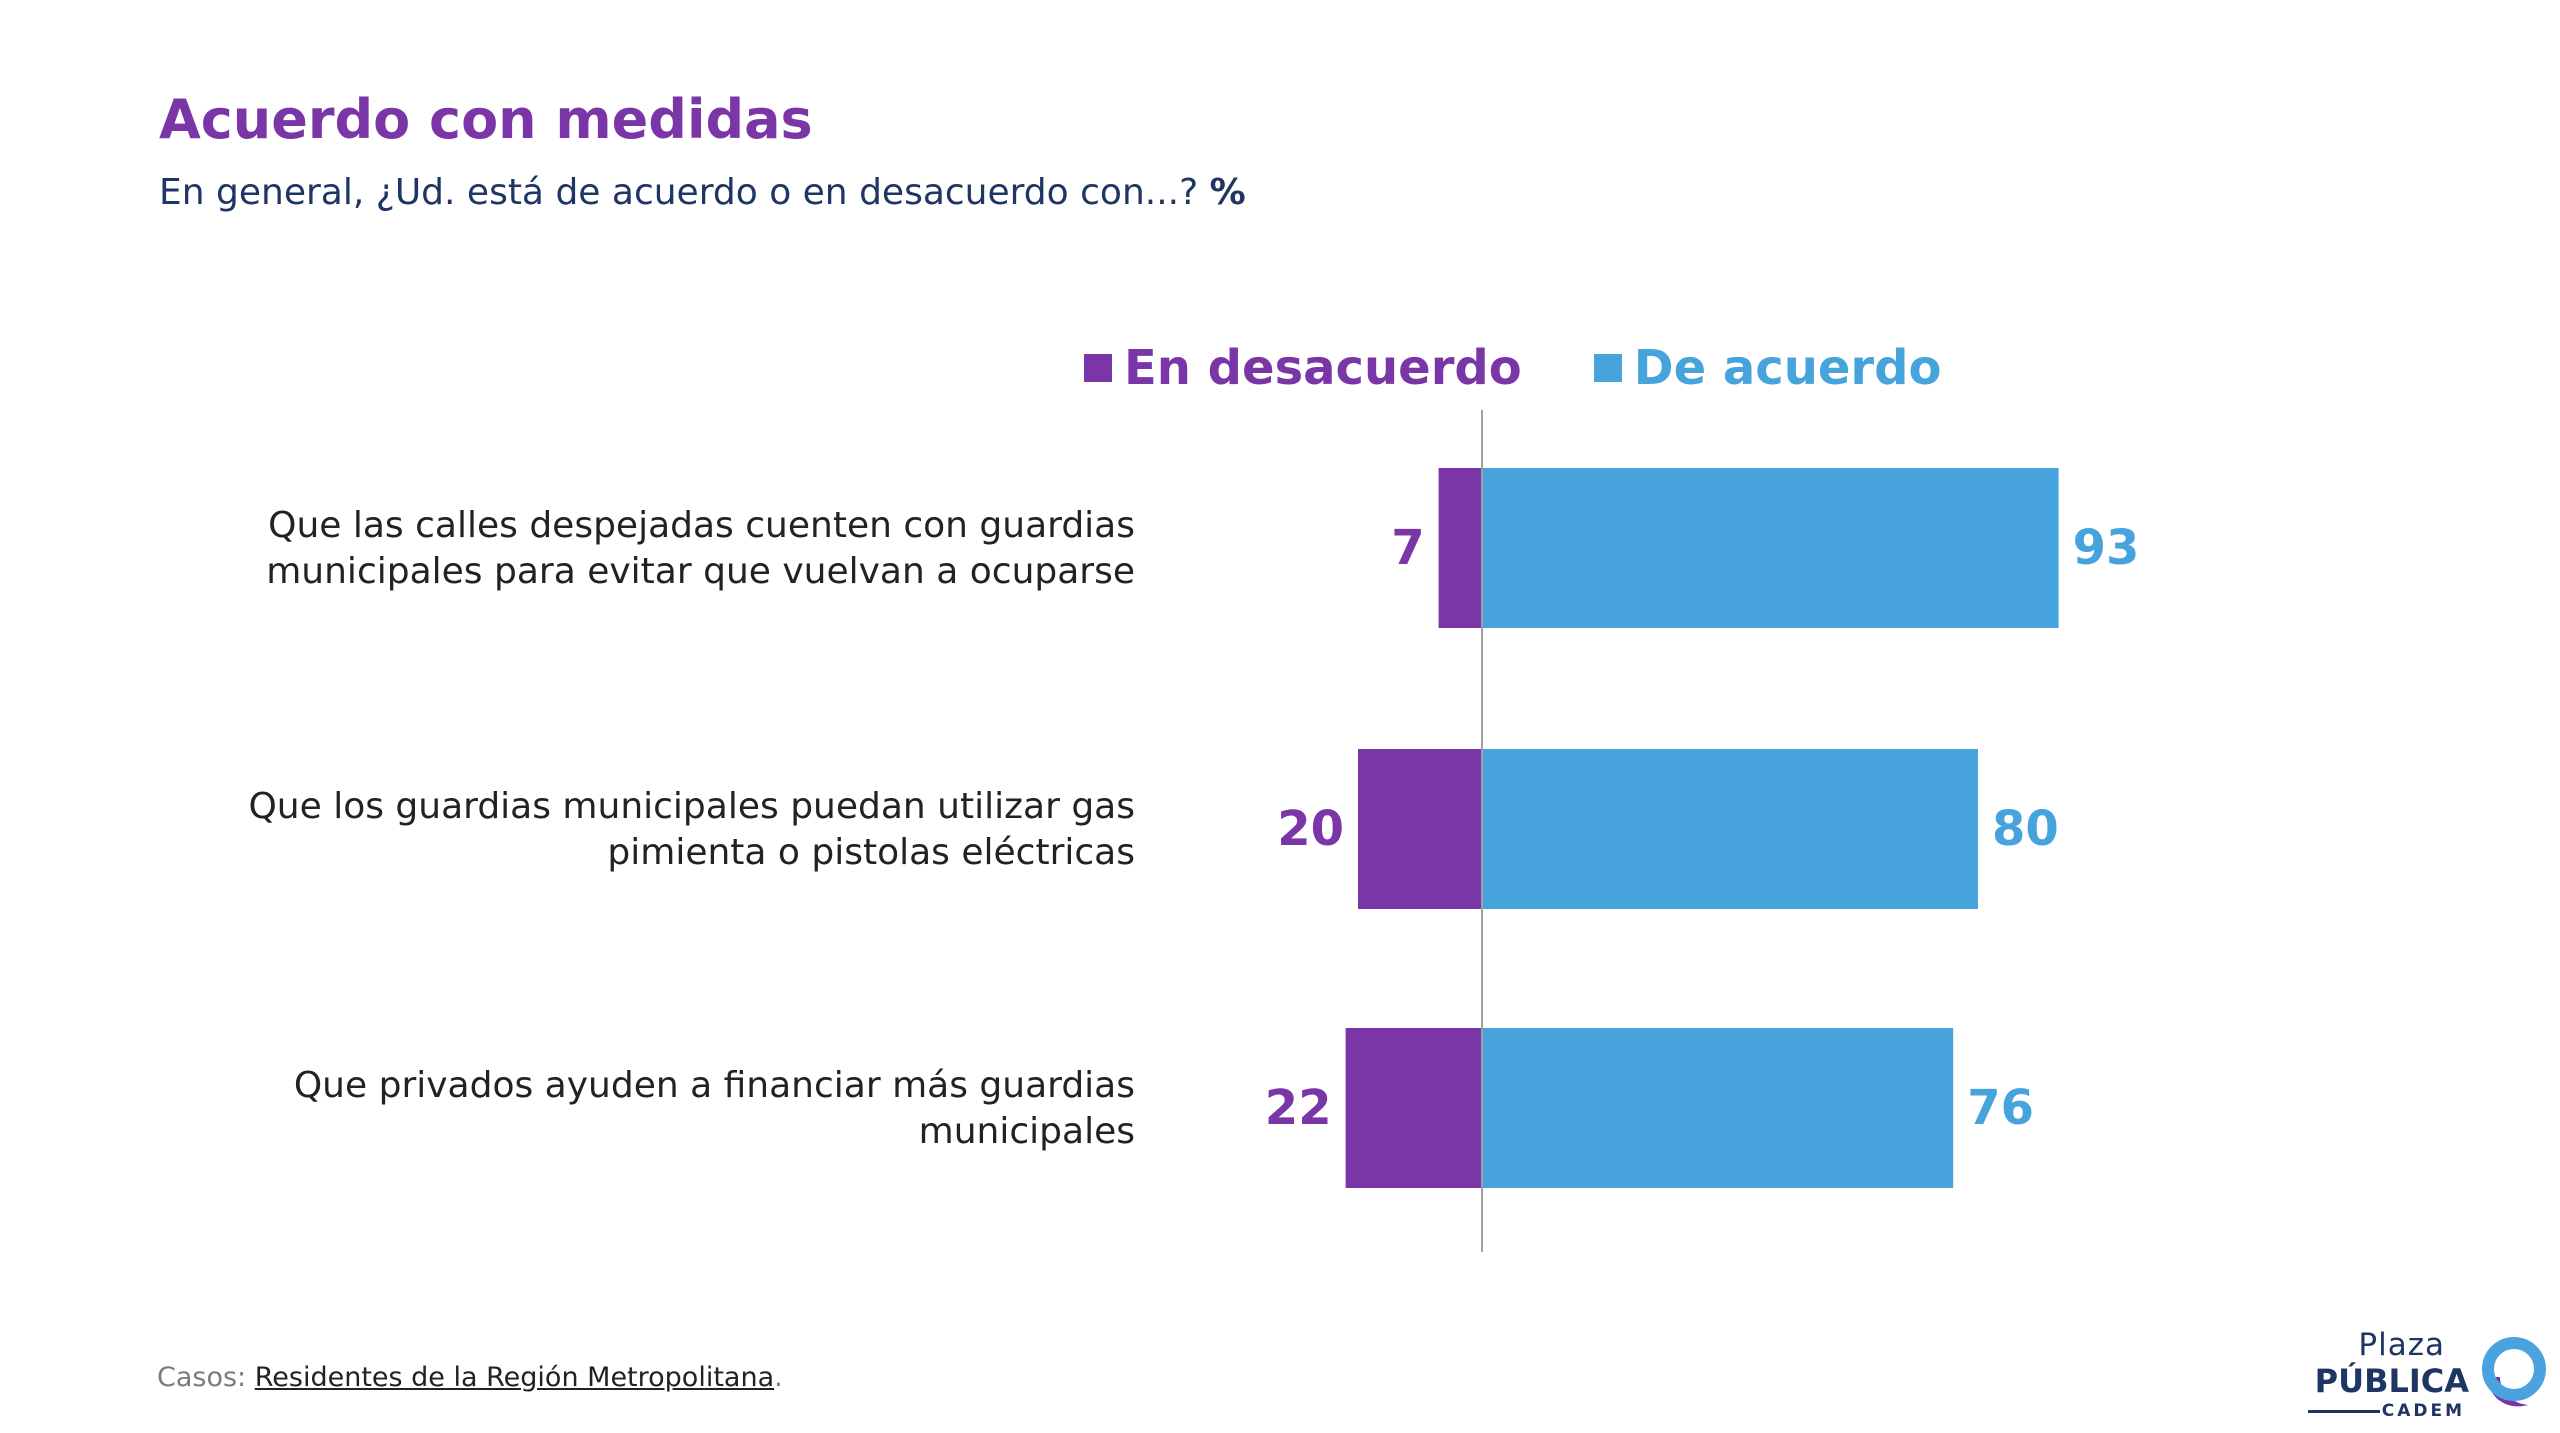 This screenshot has width=2560, height=1433. What do you see at coordinates (1548, 368) in the screenshot?
I see `chart-legend: En desacuerdo De acuerdo` at bounding box center [1548, 368].